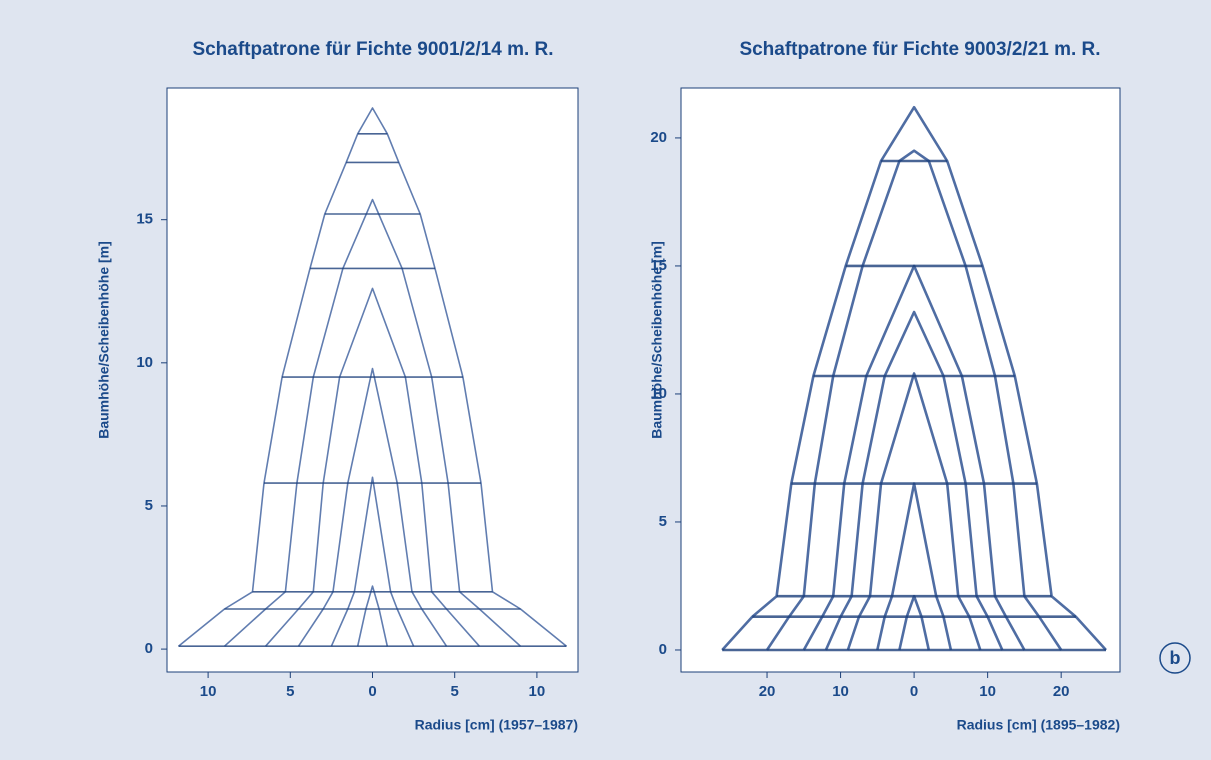 The image size is (1211, 760). What do you see at coordinates (1038, 725) in the screenshot?
I see `x-axis-label: Radius [cm] (1895–1982)` at bounding box center [1038, 725].